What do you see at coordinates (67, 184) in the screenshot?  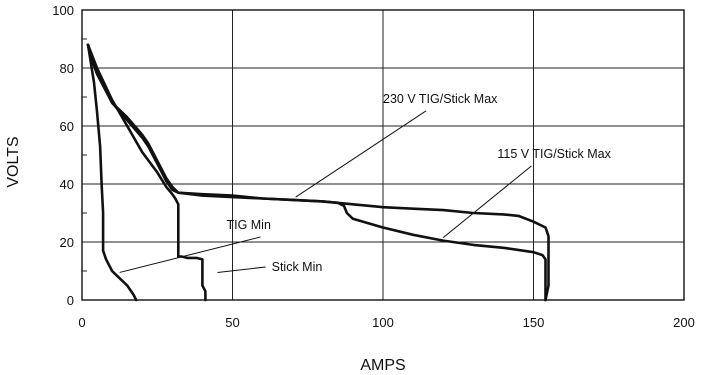 I see `y-tick-label: 40` at bounding box center [67, 184].